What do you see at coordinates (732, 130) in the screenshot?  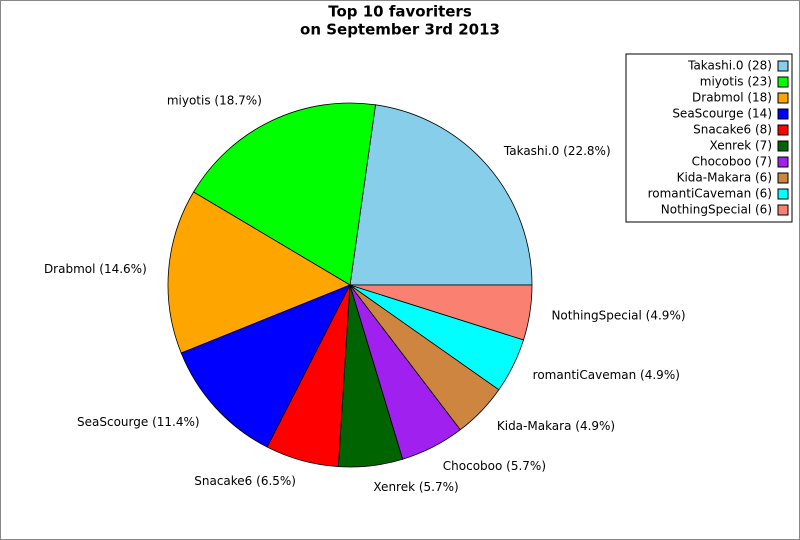 I see `legend-label: Snacake6 (8)` at bounding box center [732, 130].